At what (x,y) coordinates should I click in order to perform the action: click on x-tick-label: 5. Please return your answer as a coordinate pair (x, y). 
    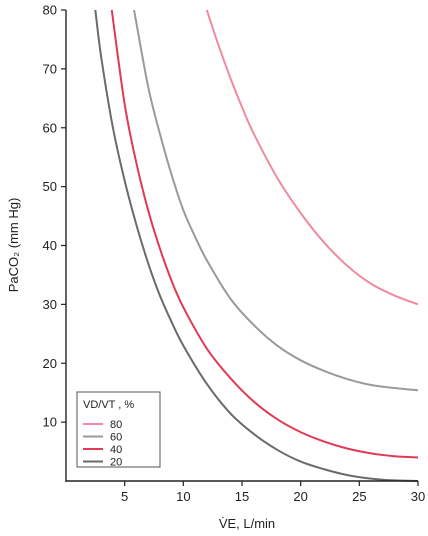
    Looking at the image, I should click on (124, 496).